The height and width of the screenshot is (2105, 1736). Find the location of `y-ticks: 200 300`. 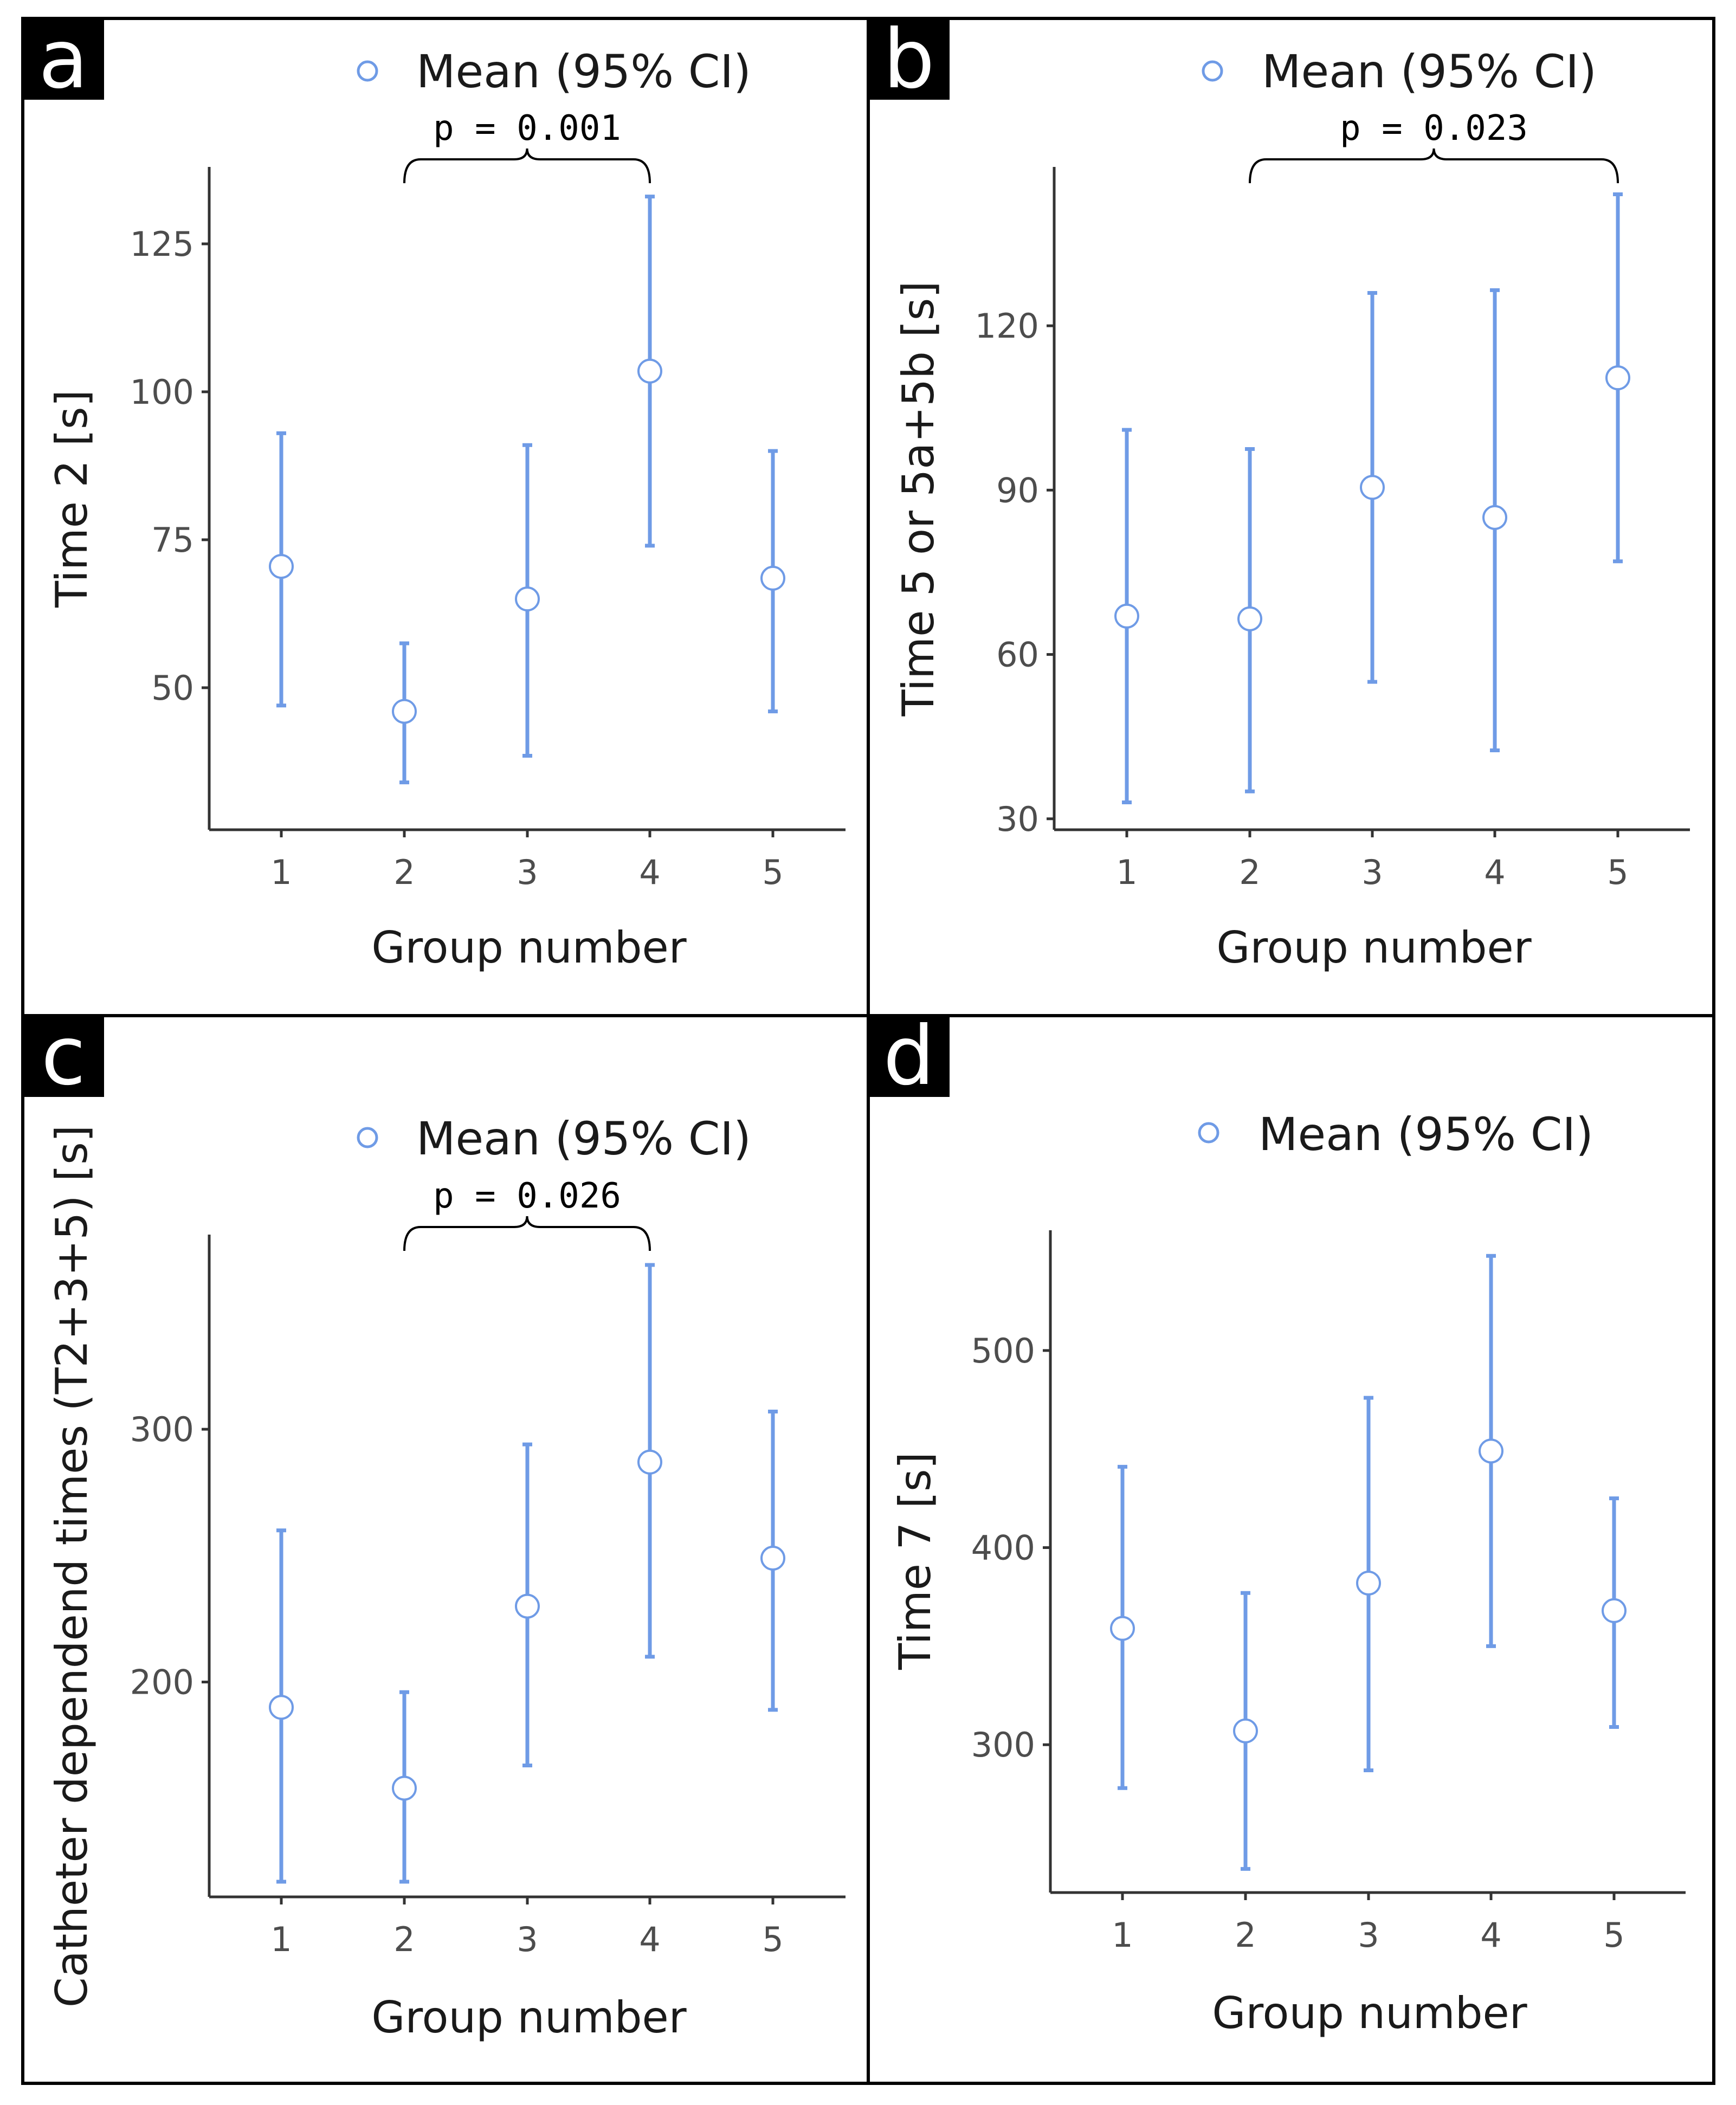

y-ticks: 200 300 is located at coordinates (169, 1556).